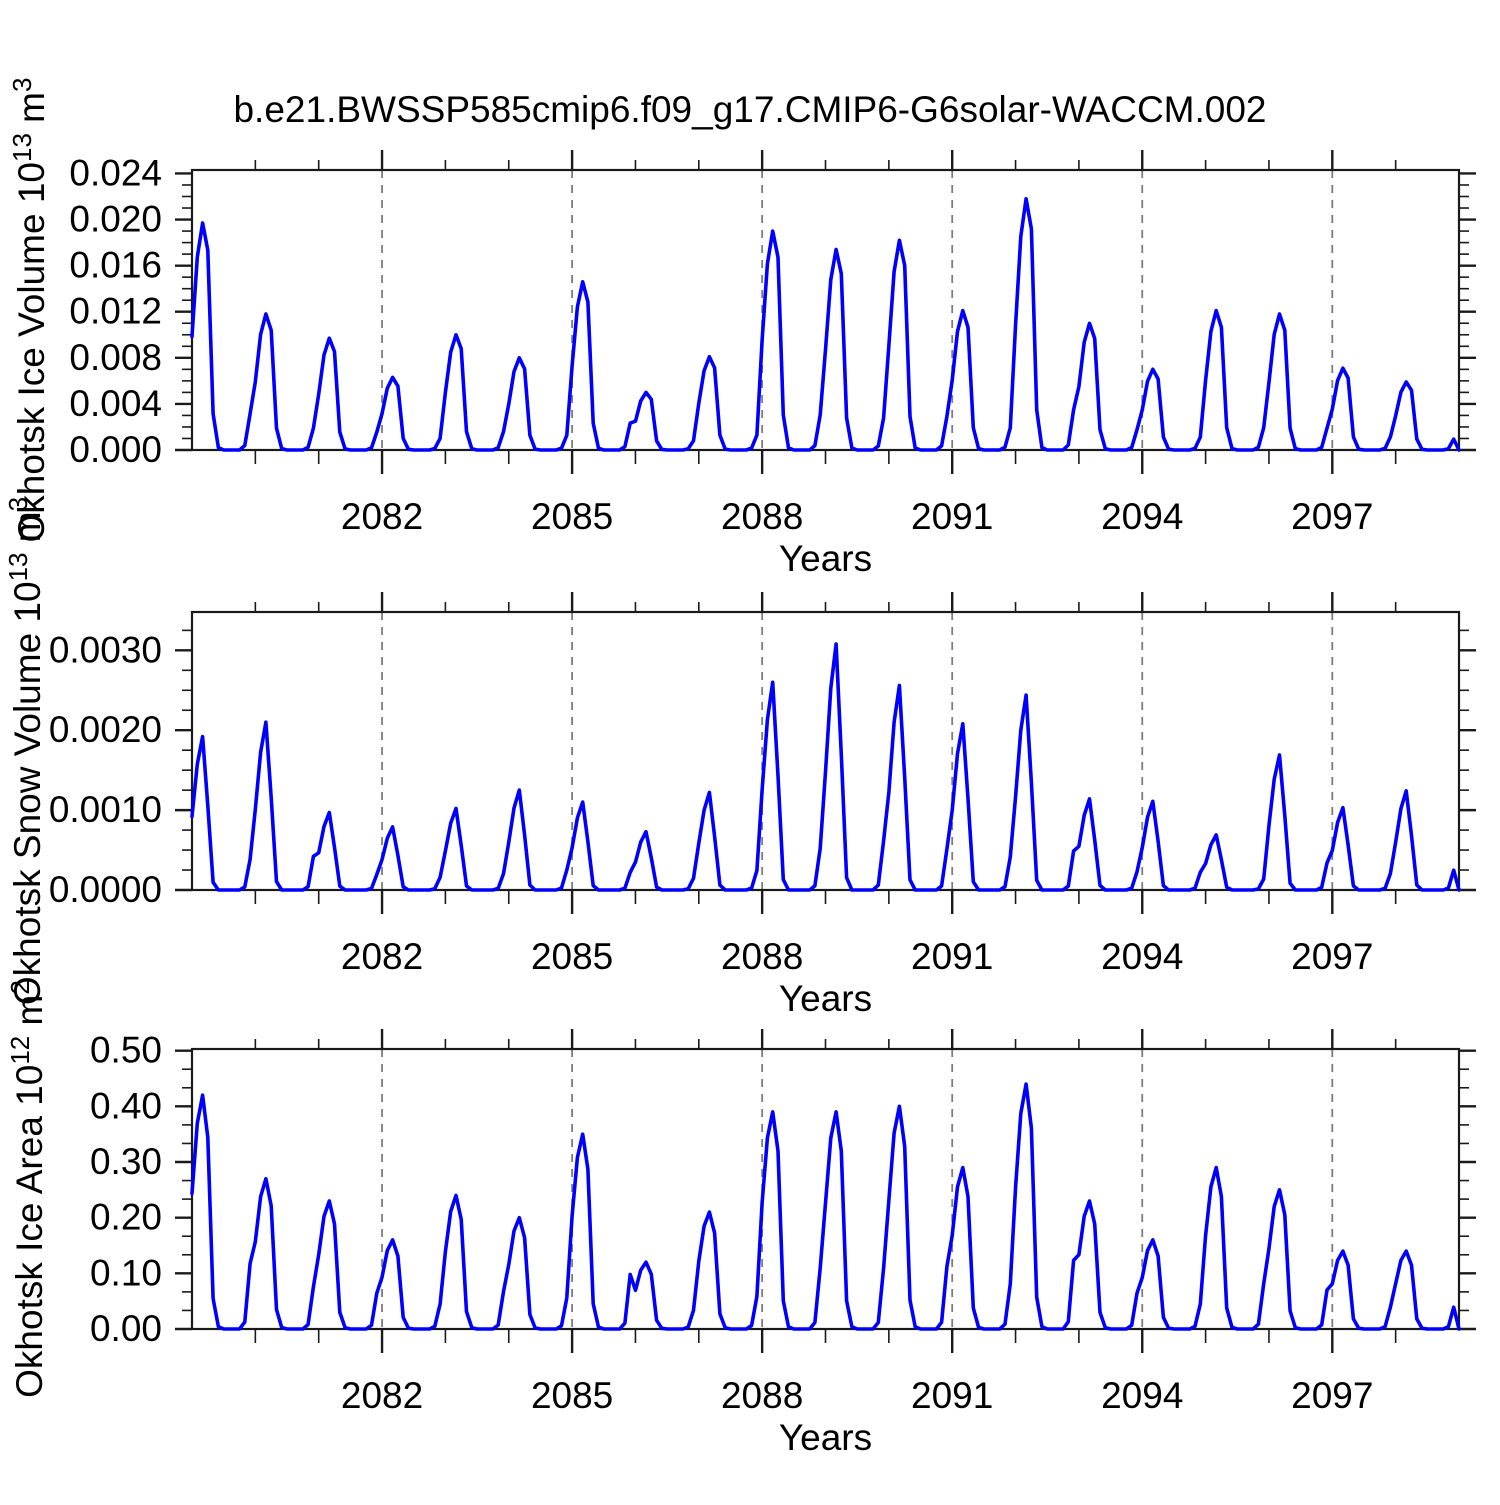  I want to click on y-tick-label: 0.20, so click(126, 1217).